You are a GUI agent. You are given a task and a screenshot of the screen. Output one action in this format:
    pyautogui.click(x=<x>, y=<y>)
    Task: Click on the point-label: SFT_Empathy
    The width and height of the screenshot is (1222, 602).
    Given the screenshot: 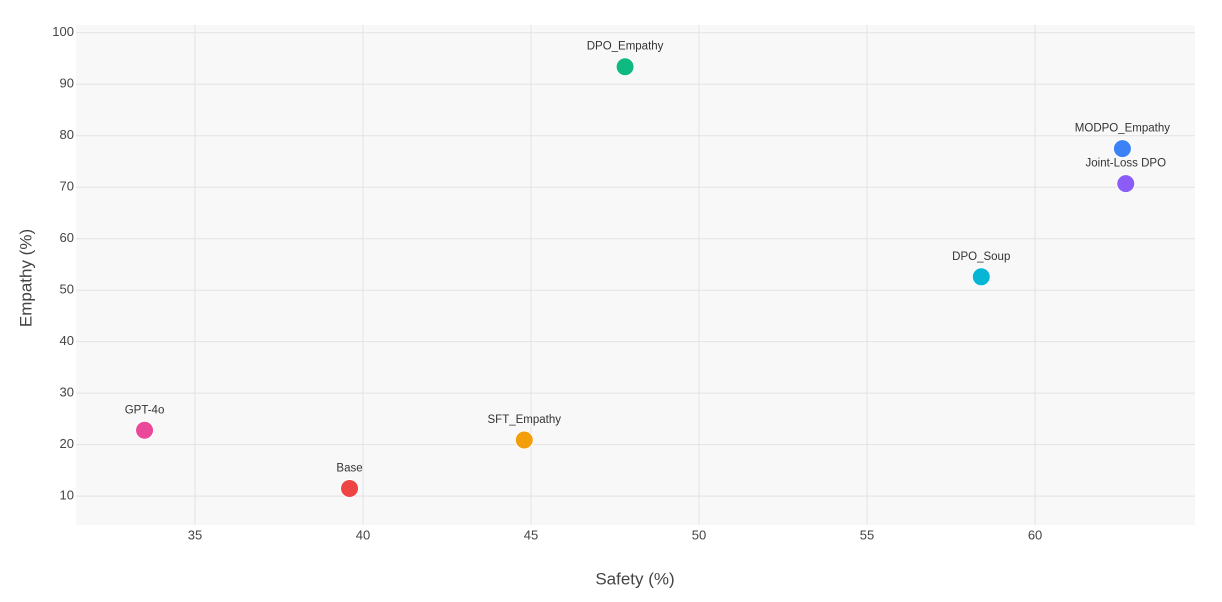 What is the action you would take?
    pyautogui.click(x=525, y=420)
    